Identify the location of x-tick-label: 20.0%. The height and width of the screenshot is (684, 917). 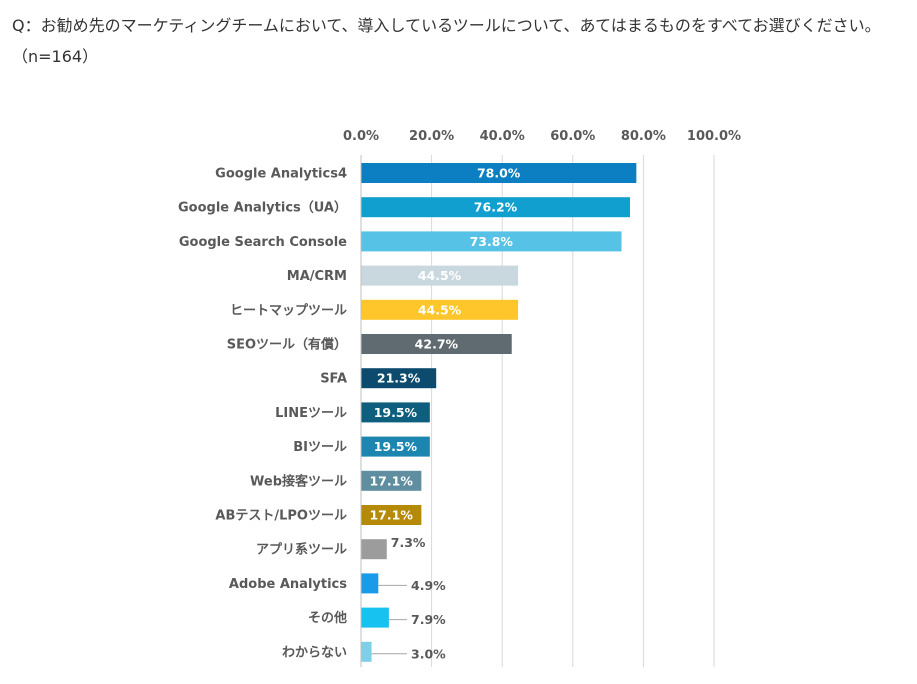
(431, 136).